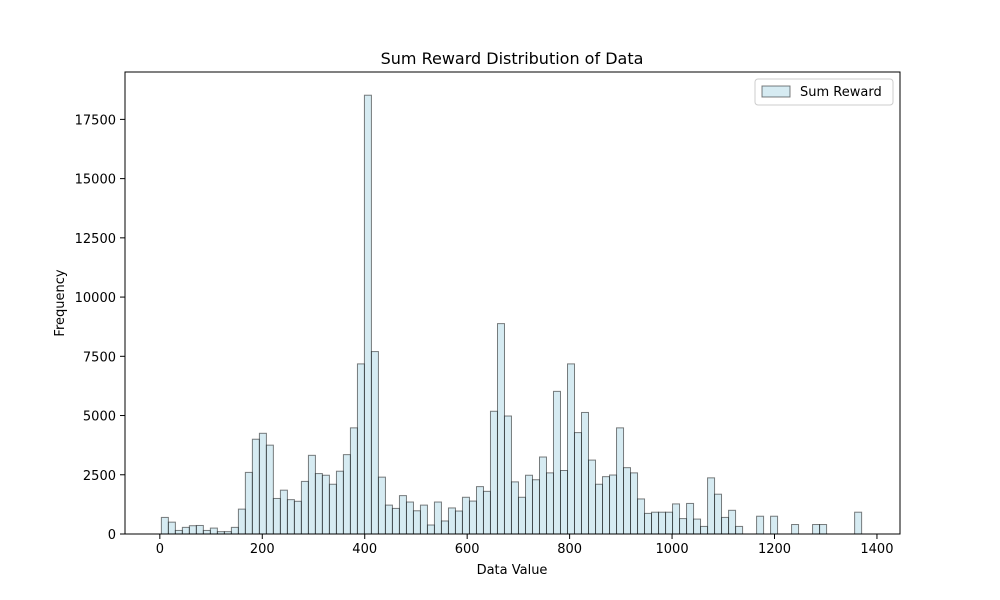  What do you see at coordinates (95, 239) in the screenshot?
I see `y-tick-label: 12500` at bounding box center [95, 239].